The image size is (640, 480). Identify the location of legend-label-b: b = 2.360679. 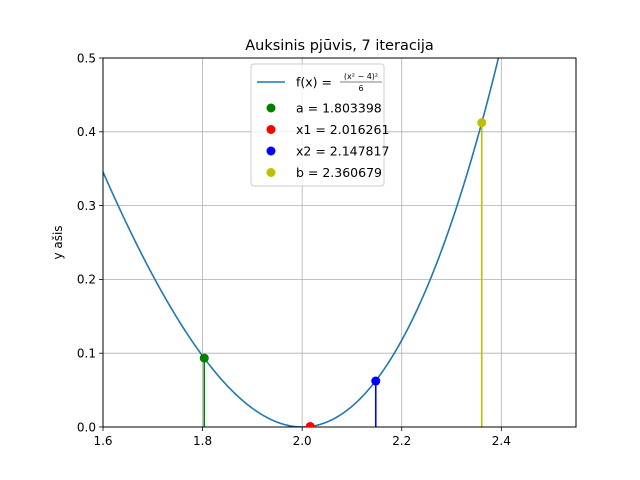
(339, 172).